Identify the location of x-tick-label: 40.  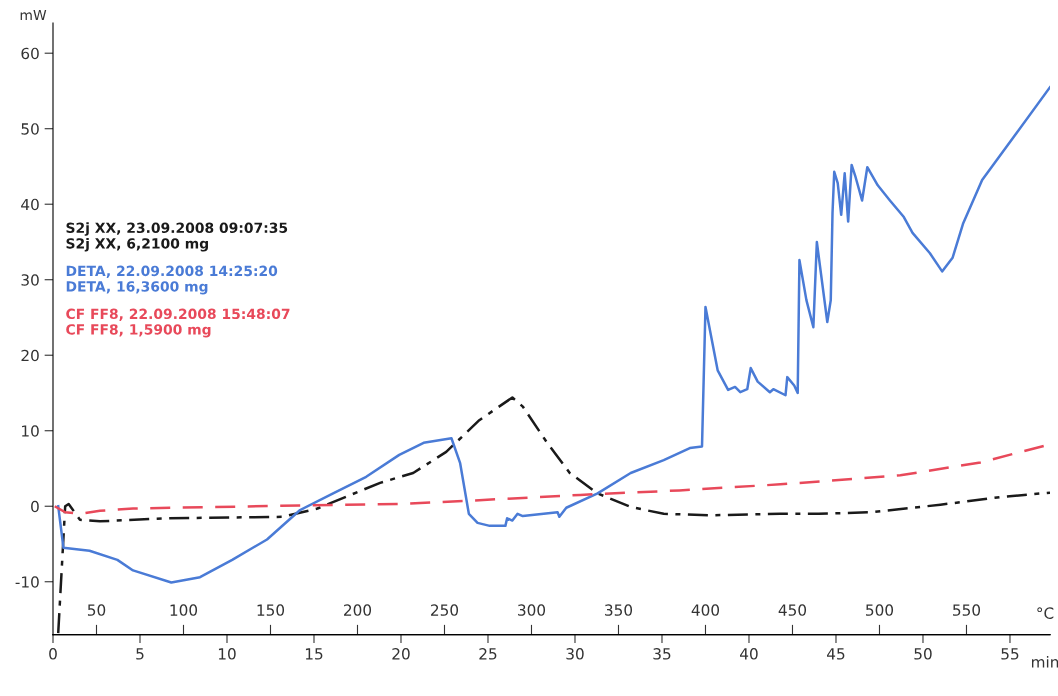
(749, 654).